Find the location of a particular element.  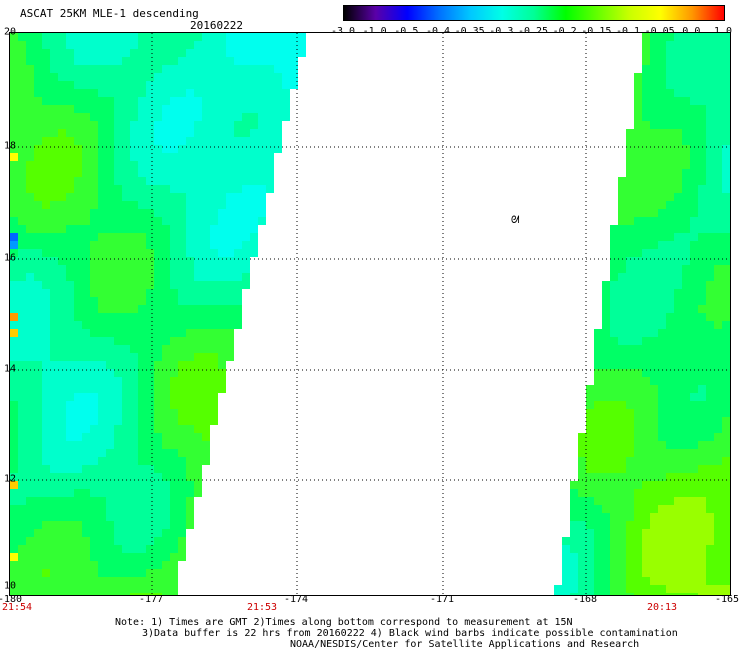

colorbar-tick-label: -0.5 is located at coordinates (406, 31).